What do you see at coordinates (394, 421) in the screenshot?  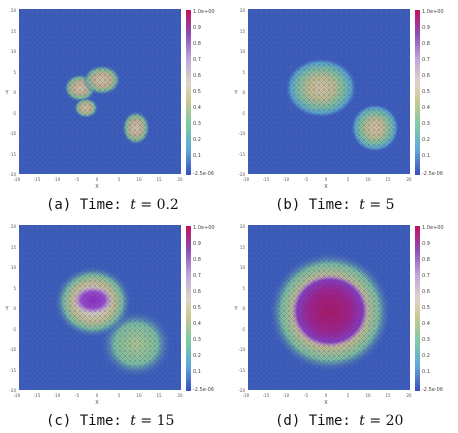 I see `caption-value: 20` at bounding box center [394, 421].